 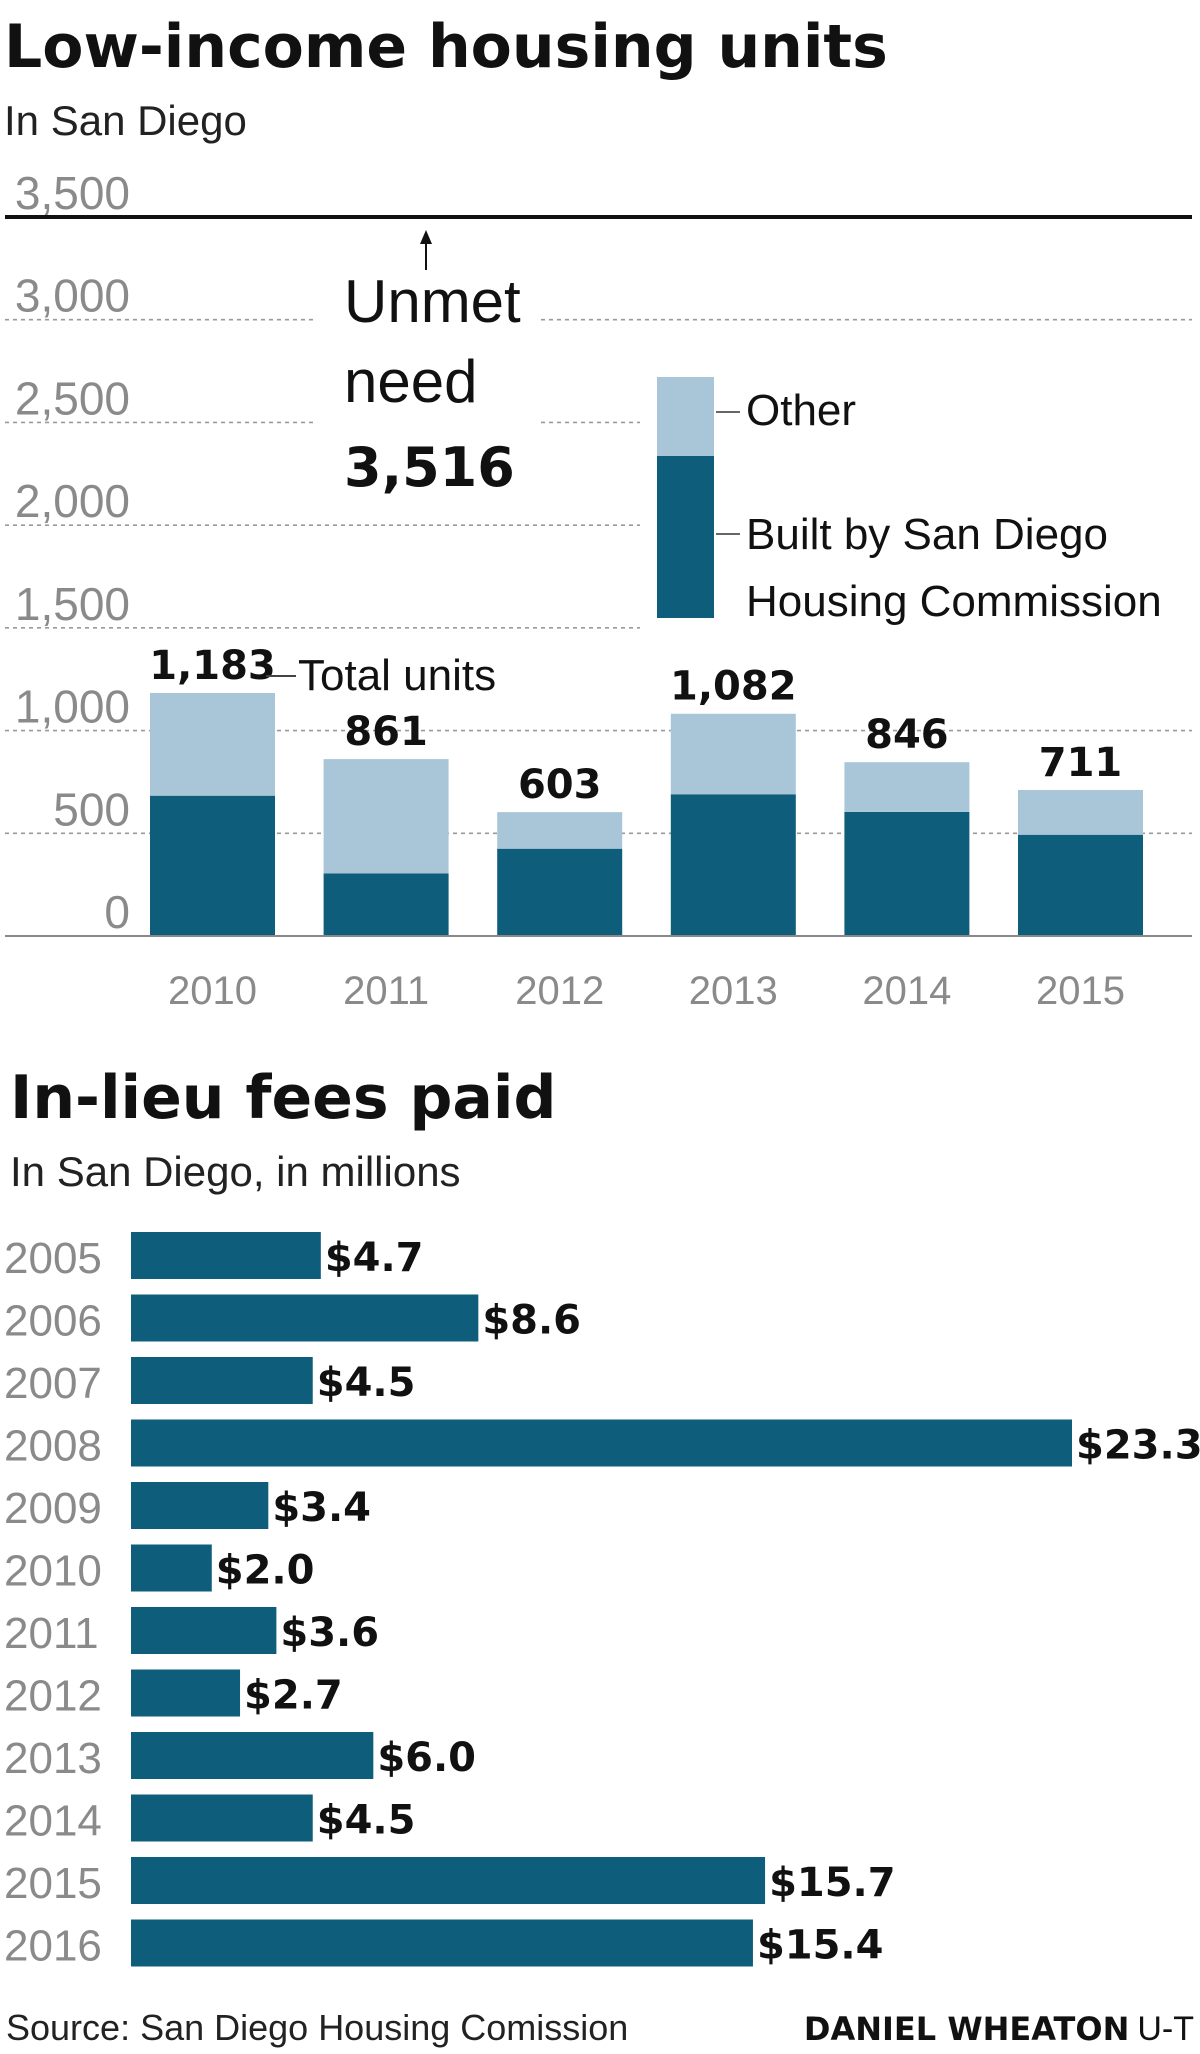 What do you see at coordinates (171, 1568) in the screenshot?
I see `fee-bar-2010` at bounding box center [171, 1568].